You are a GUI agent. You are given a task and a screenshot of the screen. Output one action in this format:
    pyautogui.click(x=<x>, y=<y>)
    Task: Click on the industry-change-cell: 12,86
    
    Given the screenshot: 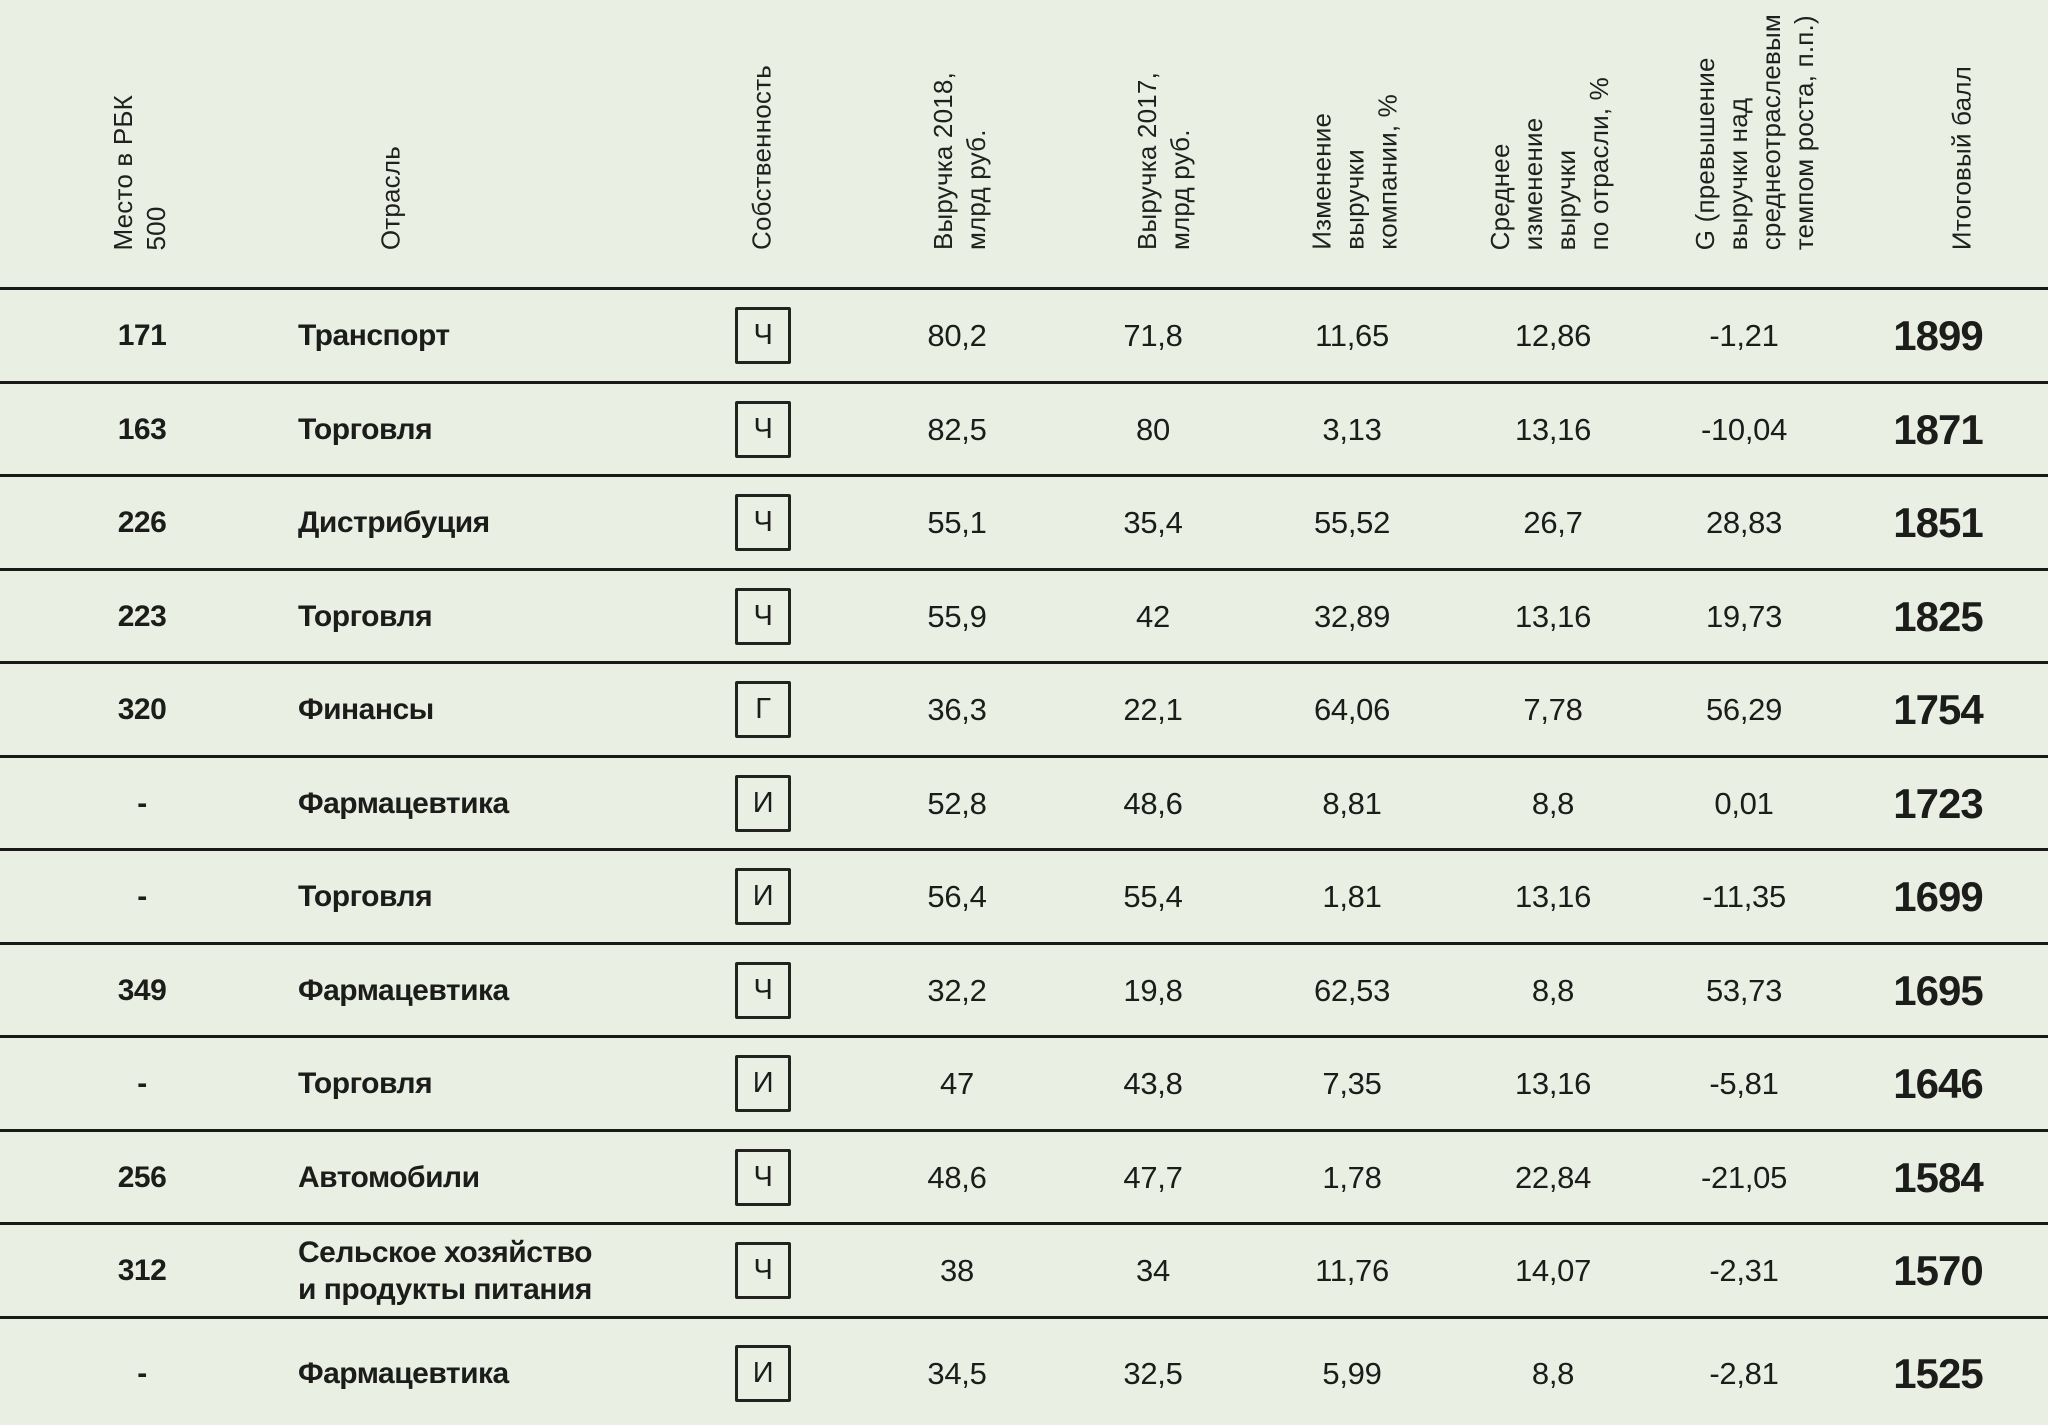 What is the action you would take?
    pyautogui.click(x=1553, y=335)
    